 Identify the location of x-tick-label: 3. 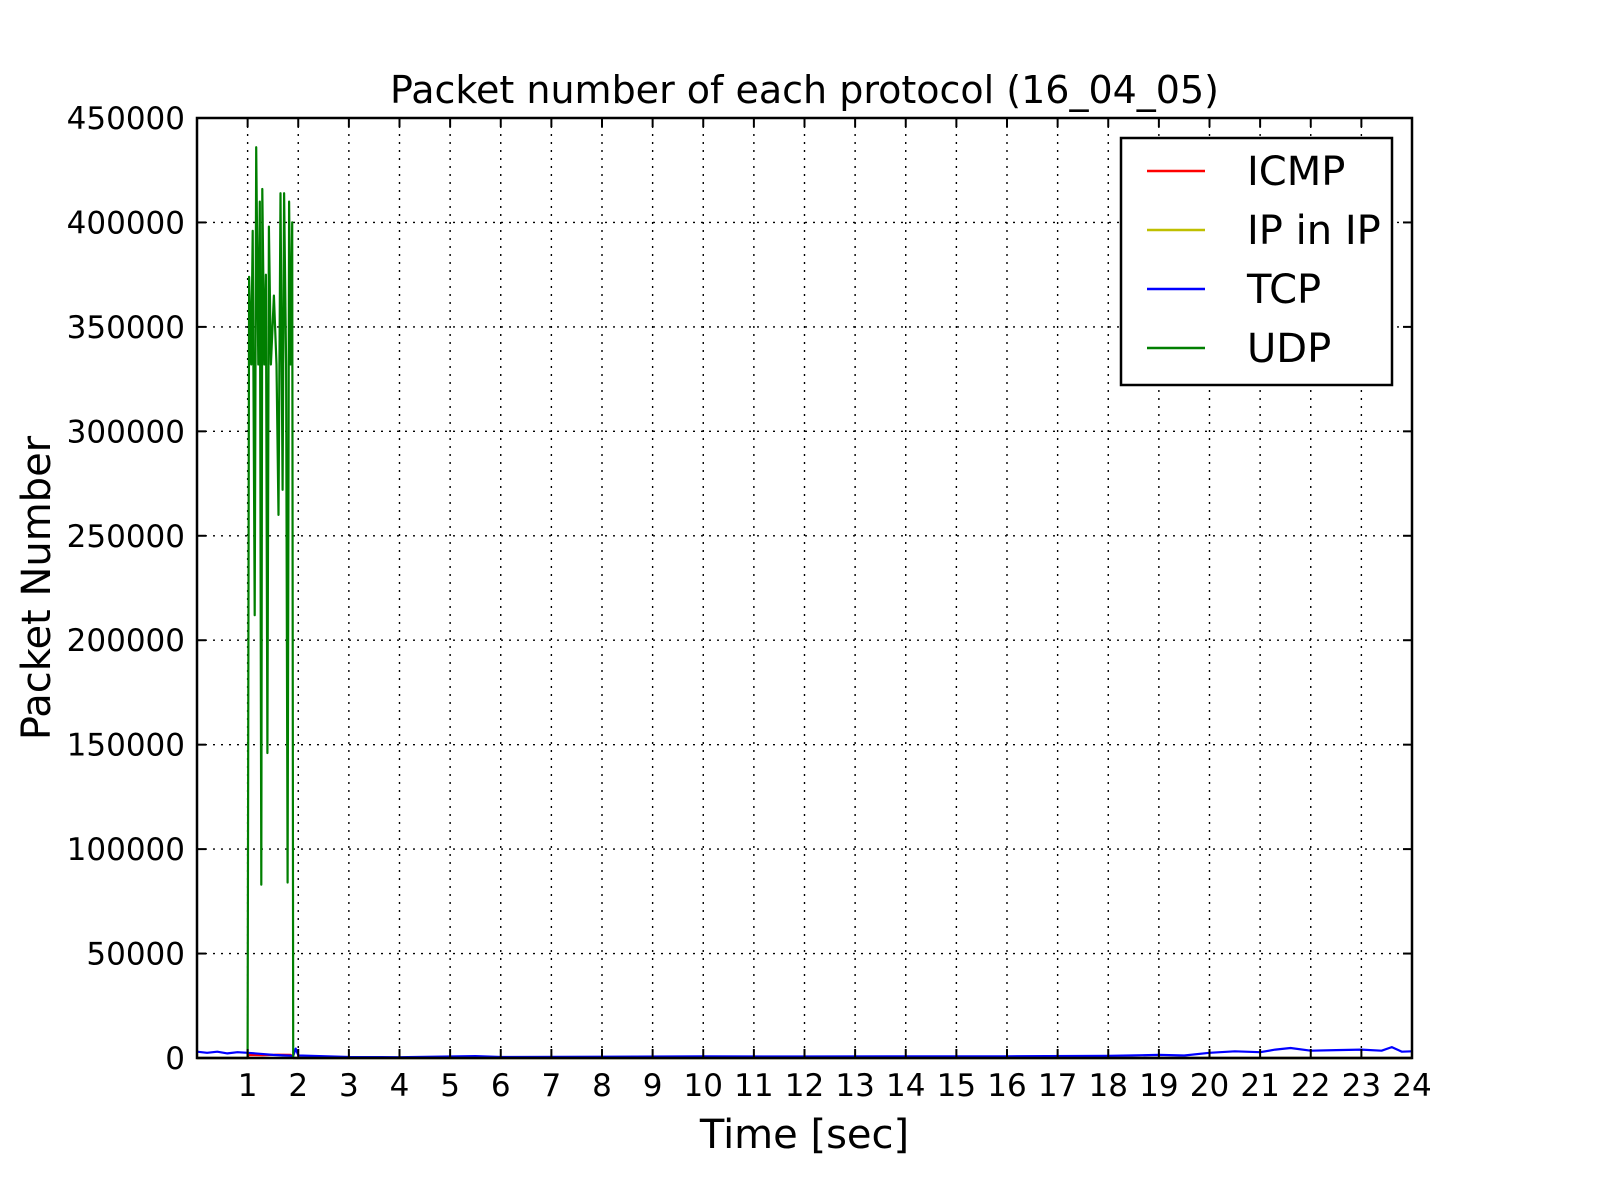
(349, 1086).